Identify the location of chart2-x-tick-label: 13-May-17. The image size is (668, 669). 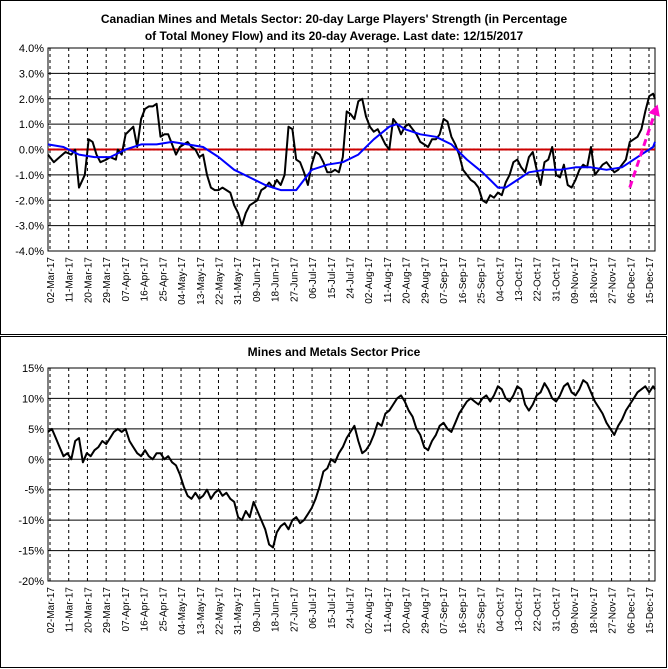
(201, 611).